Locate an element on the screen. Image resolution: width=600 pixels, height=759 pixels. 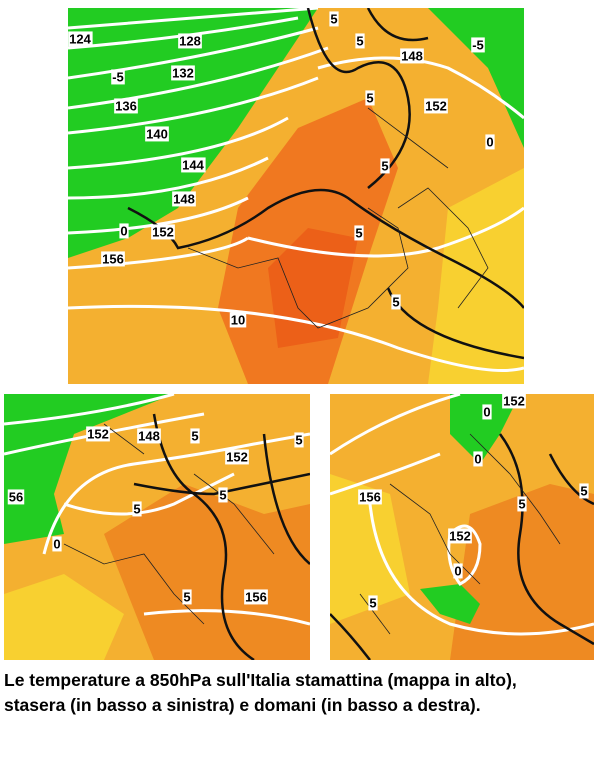
contour-label: 128 is located at coordinates (190, 40).